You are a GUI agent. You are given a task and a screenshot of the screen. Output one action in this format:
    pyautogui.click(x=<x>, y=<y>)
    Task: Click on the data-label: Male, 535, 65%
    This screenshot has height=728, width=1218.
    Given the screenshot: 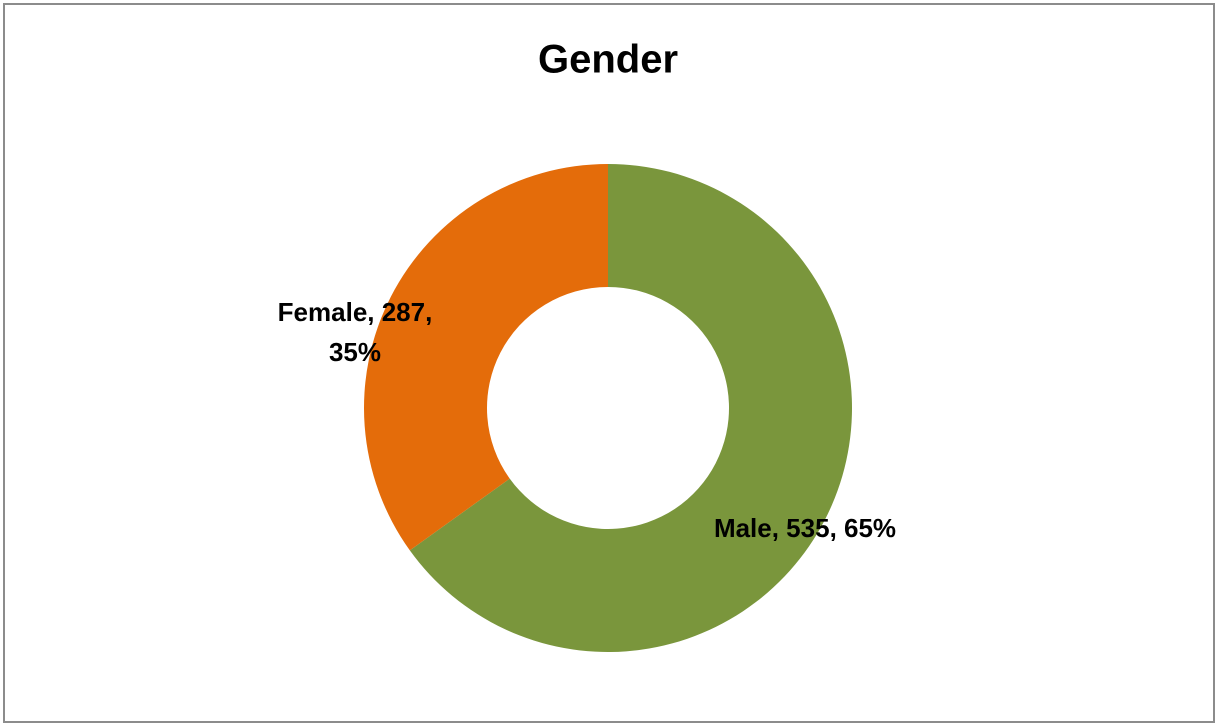 What is the action you would take?
    pyautogui.click(x=805, y=528)
    